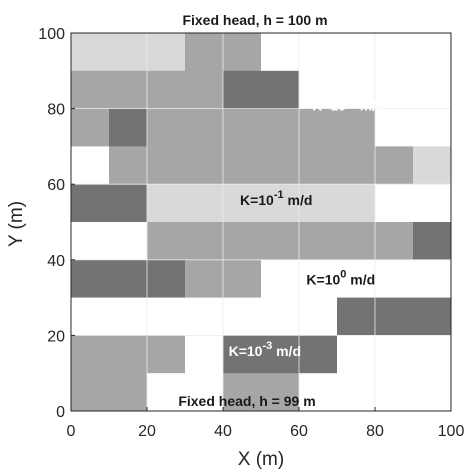  What do you see at coordinates (351, 100) in the screenshot?
I see `annotation-exponent: -2` at bounding box center [351, 100].